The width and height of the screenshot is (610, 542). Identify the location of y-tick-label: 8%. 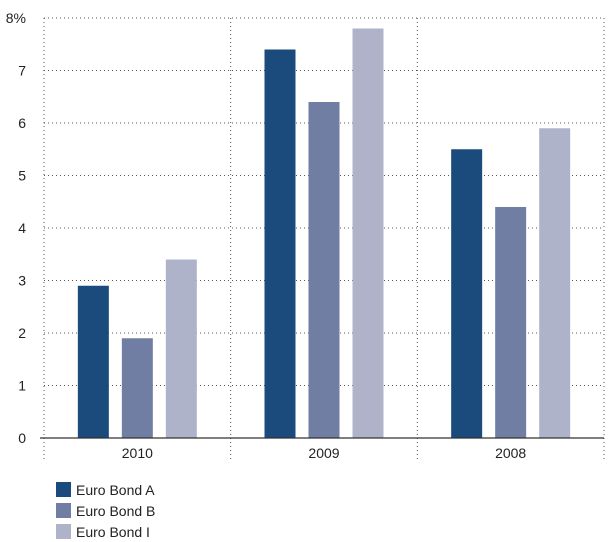
(16, 18).